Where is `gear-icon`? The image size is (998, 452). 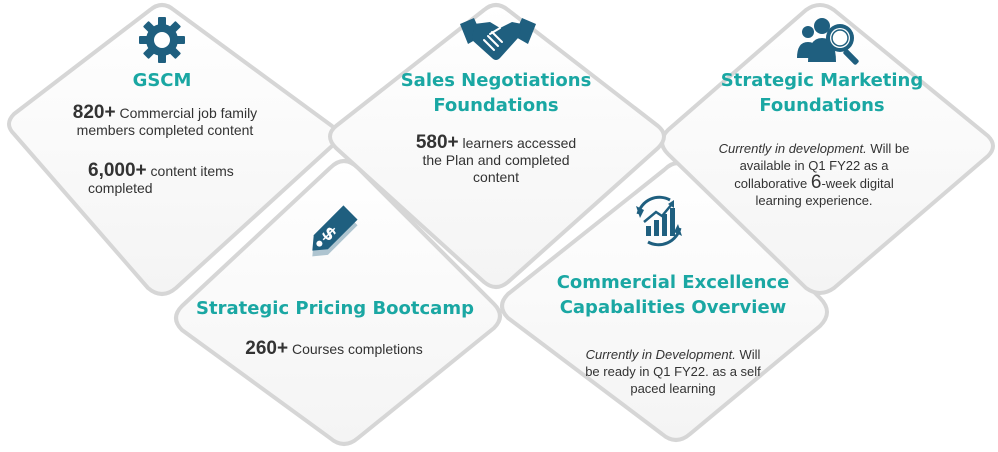
gear-icon is located at coordinates (162, 40).